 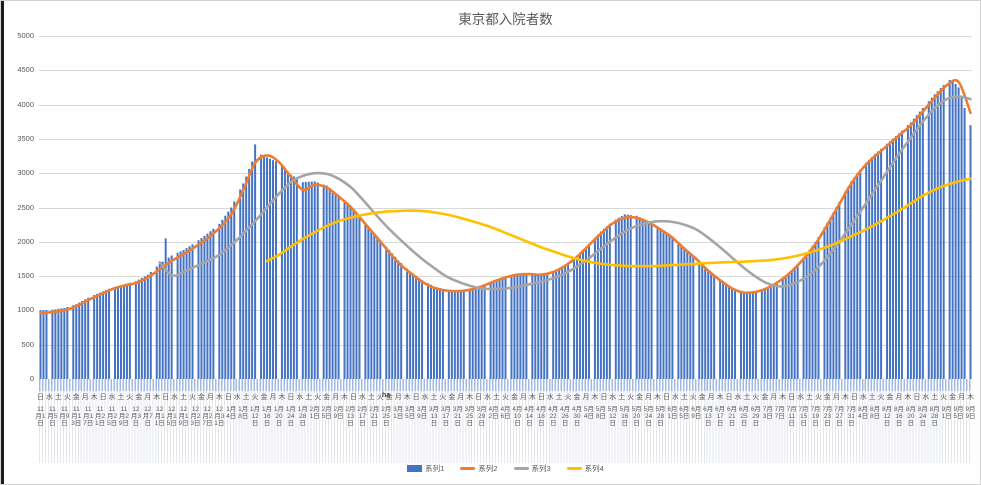 What do you see at coordinates (585, 468) in the screenshot?
I see `legend-item: 系列4` at bounding box center [585, 468].